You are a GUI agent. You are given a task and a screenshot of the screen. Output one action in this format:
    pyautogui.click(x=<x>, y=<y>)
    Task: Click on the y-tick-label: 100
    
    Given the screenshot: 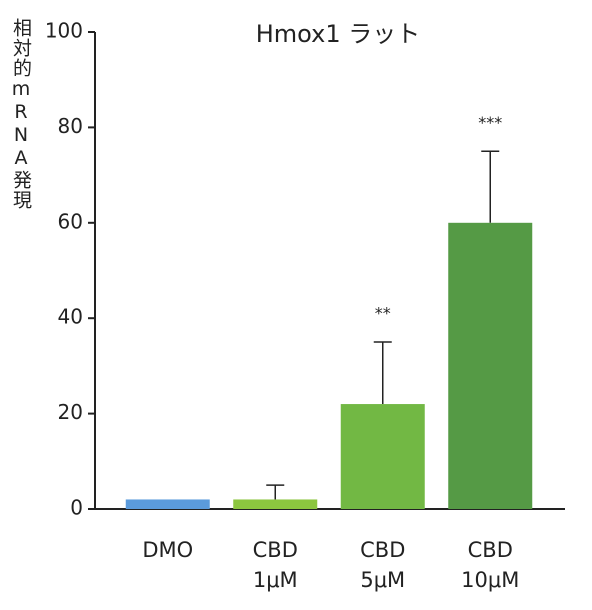 What is the action you would take?
    pyautogui.click(x=64, y=31)
    